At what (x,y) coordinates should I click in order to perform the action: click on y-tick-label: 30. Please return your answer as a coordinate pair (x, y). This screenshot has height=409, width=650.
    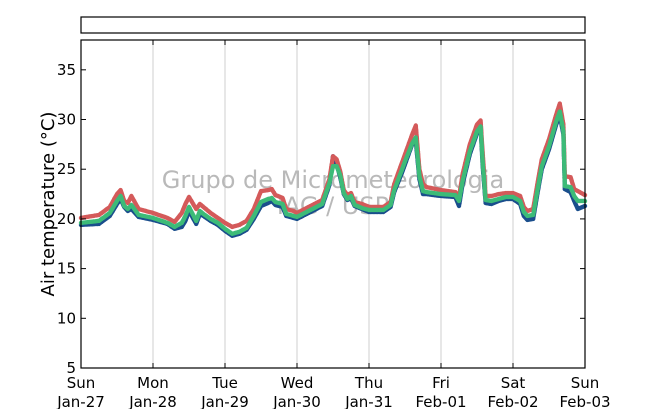
    Looking at the image, I should click on (66, 120).